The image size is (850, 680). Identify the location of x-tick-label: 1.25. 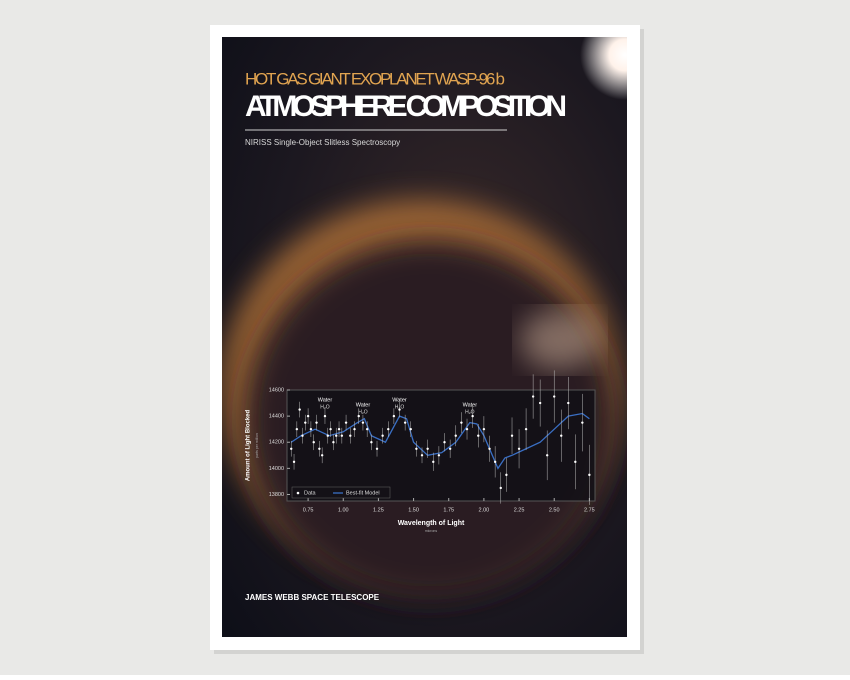
(378, 510).